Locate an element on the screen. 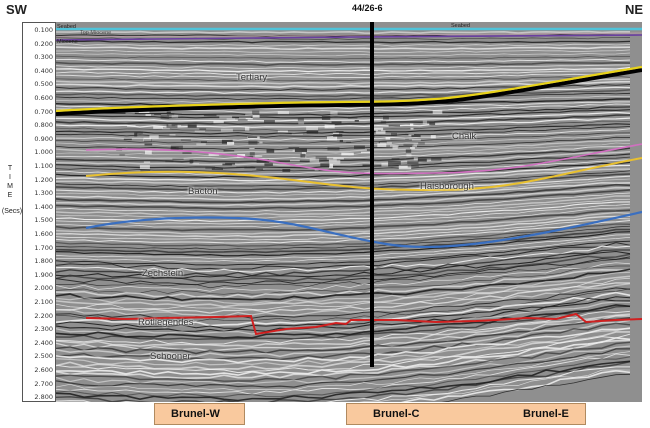 Image resolution: width=650 pixels, height=428 pixels. time-tick-label: 2.300 is located at coordinates (43, 329).